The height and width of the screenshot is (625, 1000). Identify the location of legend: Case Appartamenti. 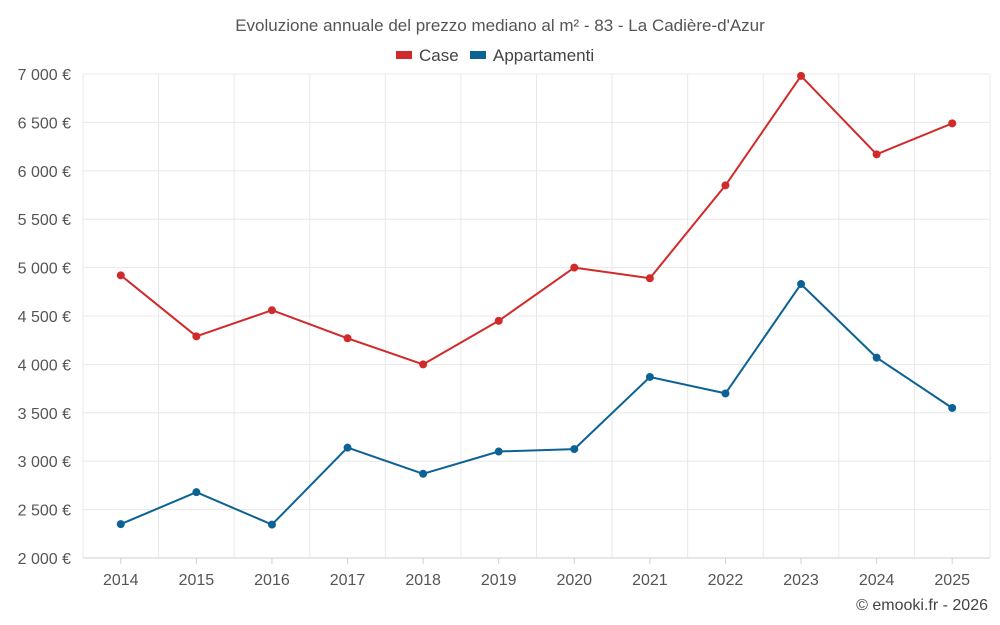
(495, 55).